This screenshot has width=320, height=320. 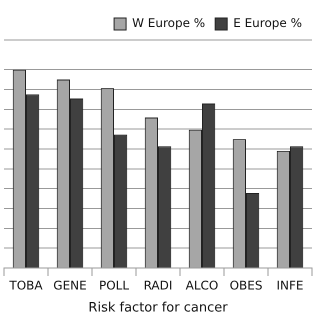 I want to click on x-tick-label: OBES, so click(x=246, y=285).